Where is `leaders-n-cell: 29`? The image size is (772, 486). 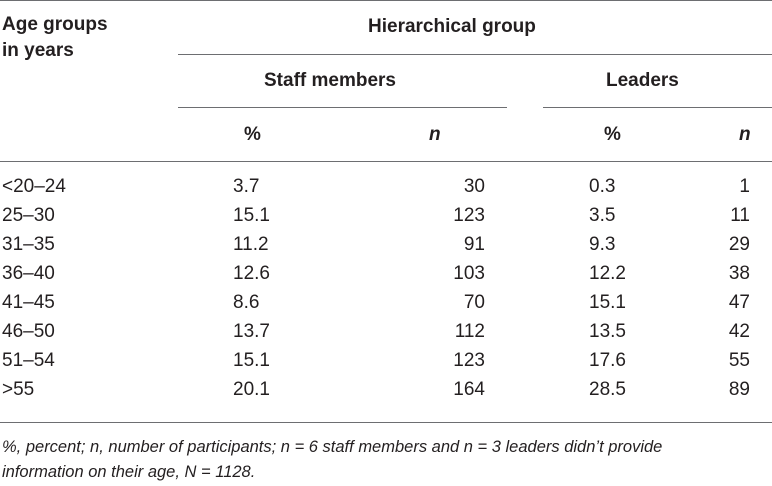 leaders-n-cell: 29 is located at coordinates (739, 244).